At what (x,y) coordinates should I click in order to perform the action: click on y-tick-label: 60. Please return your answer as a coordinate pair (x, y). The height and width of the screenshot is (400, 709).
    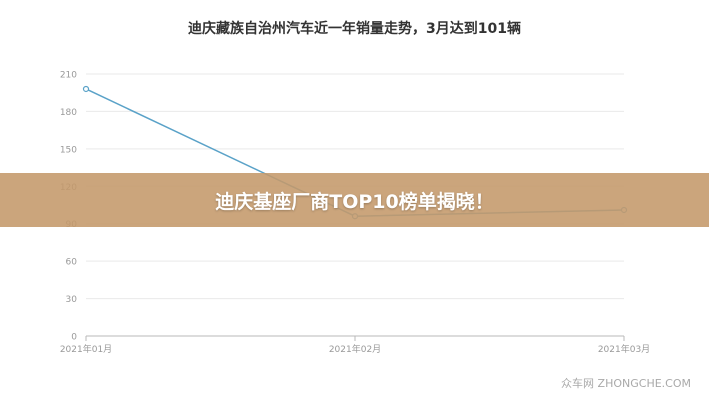
    Looking at the image, I should click on (72, 263).